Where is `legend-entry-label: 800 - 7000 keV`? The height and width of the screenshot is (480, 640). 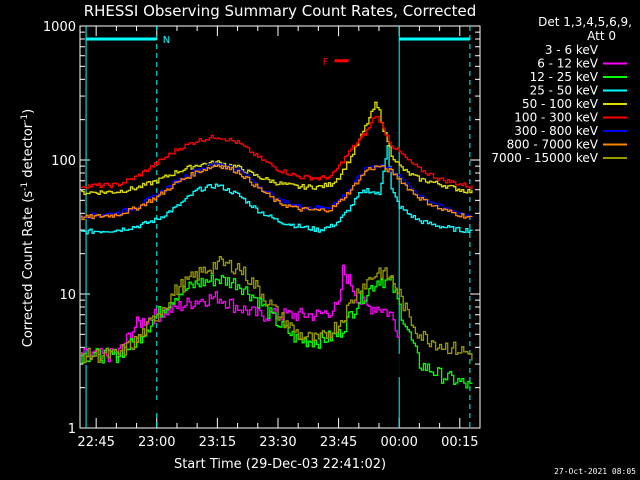 legend-entry-label: 800 - 7000 keV is located at coordinates (553, 145).